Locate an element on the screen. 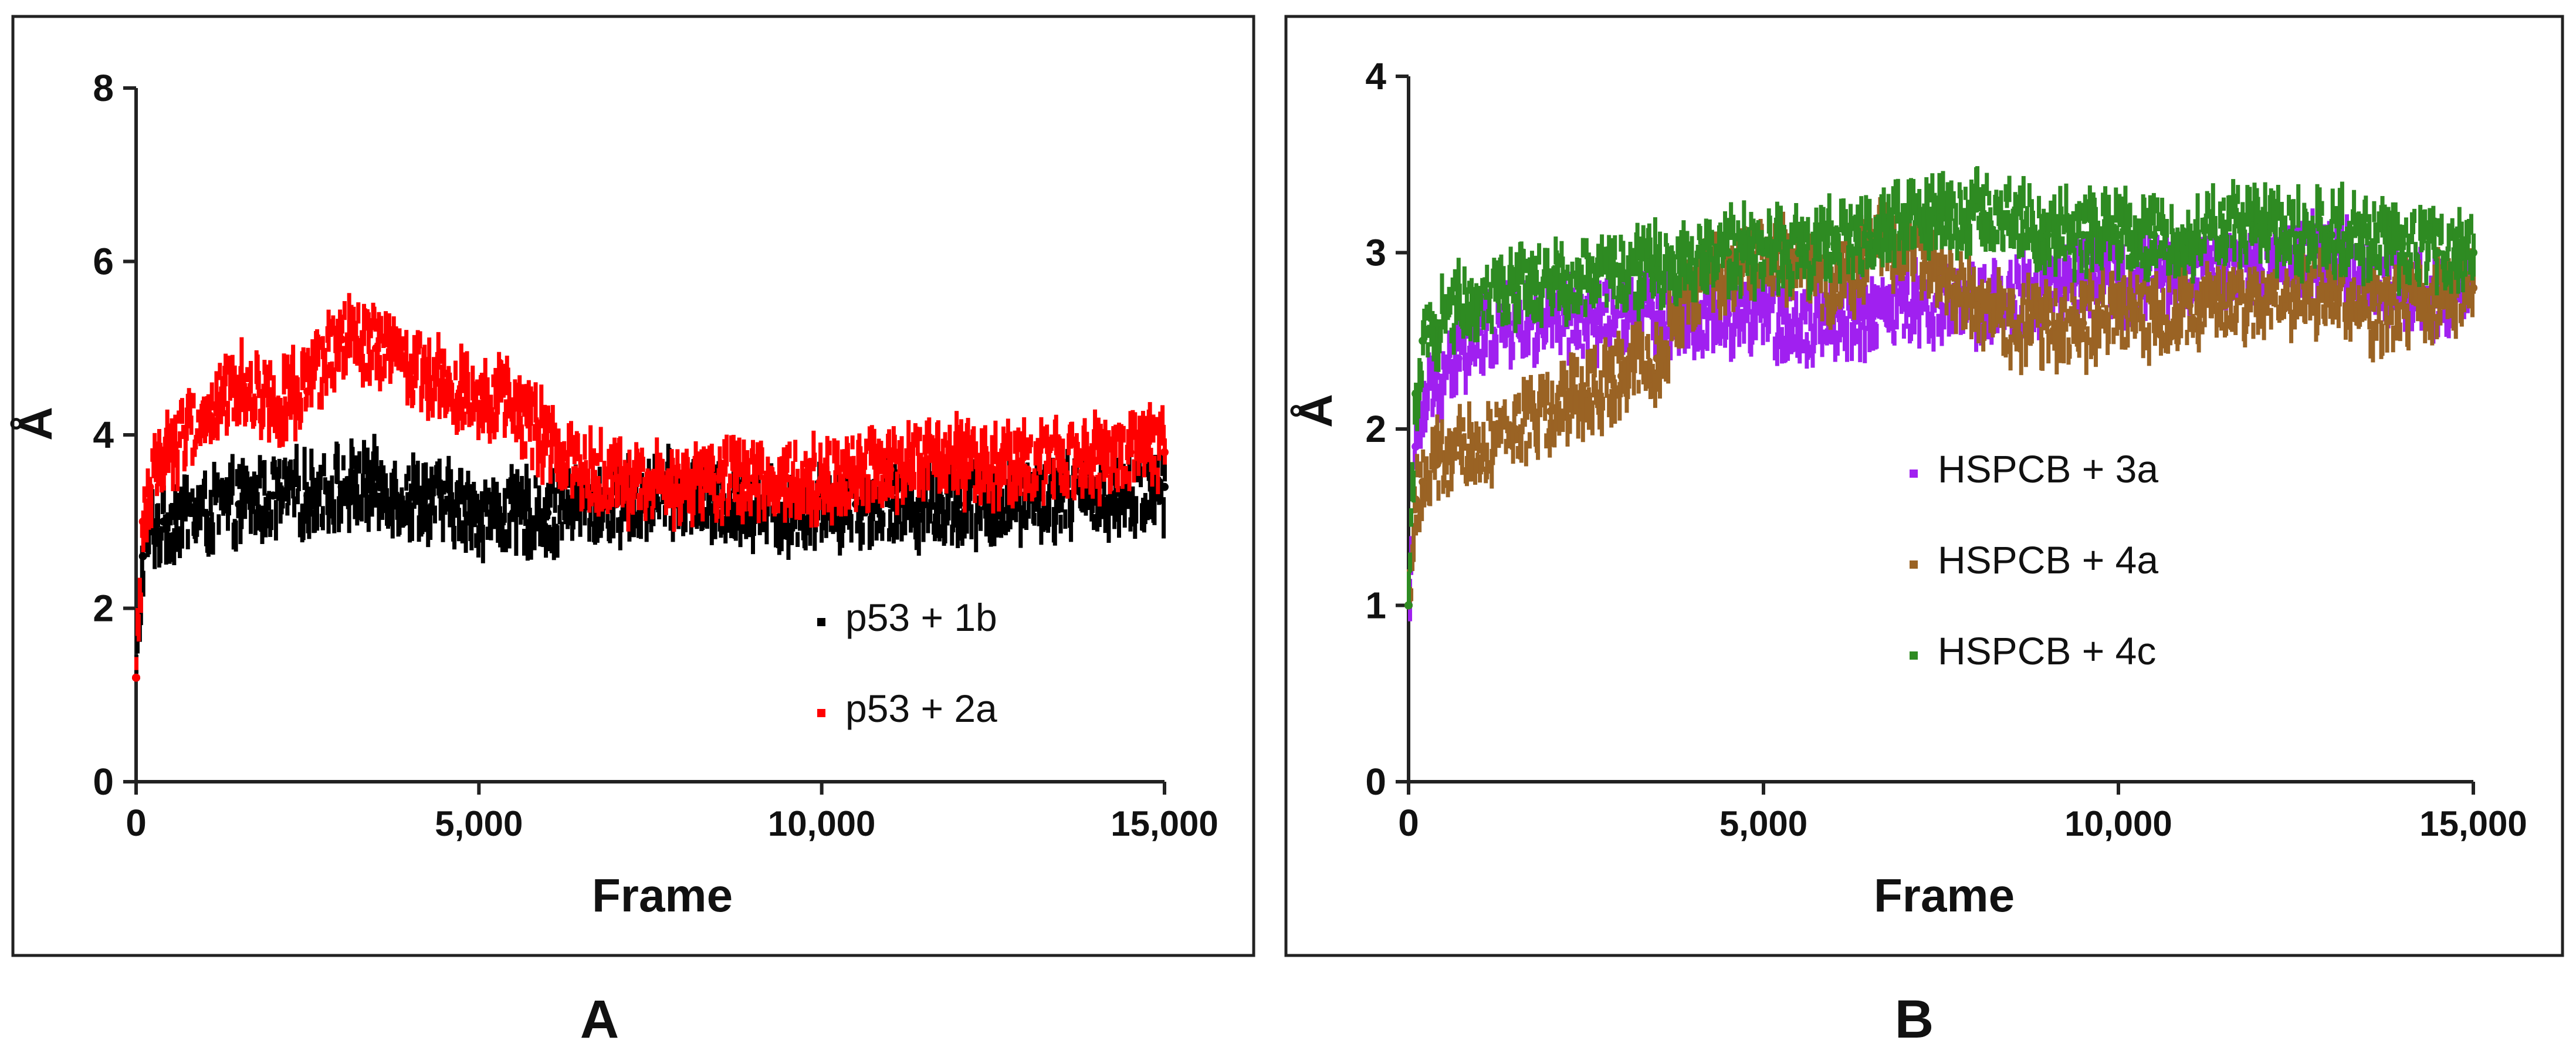 This screenshot has height=1047, width=2576. panel-a-series-2-marker is located at coordinates (958, 461).